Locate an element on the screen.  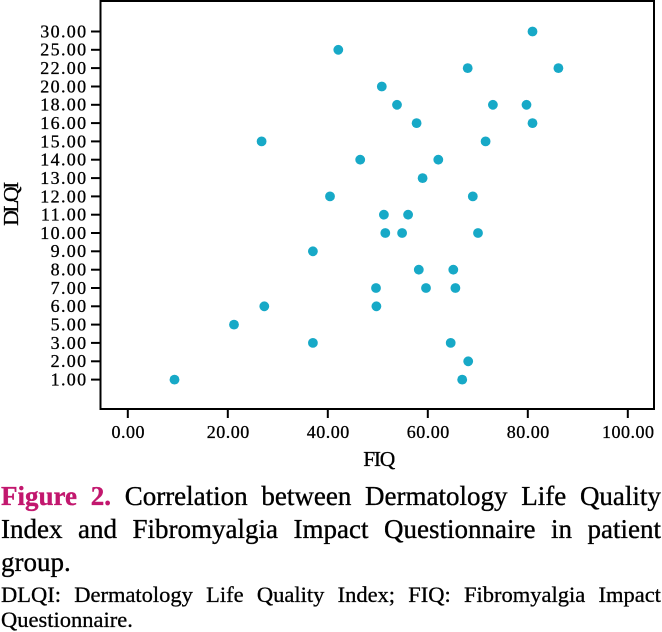
svg-text: 13.00 is located at coordinates (63, 178).